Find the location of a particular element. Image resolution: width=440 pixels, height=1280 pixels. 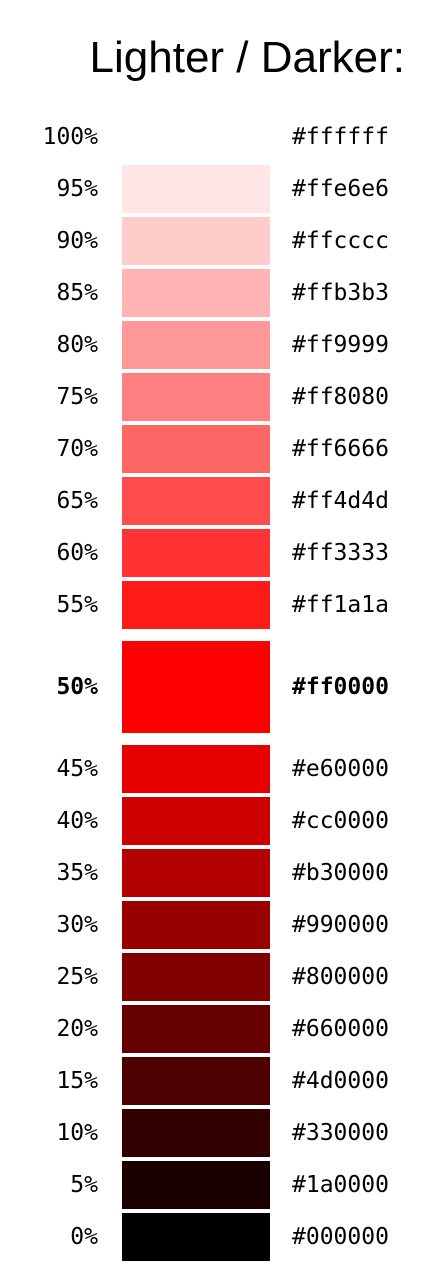

shade-row: 90% #ffcccc is located at coordinates (220, 241).